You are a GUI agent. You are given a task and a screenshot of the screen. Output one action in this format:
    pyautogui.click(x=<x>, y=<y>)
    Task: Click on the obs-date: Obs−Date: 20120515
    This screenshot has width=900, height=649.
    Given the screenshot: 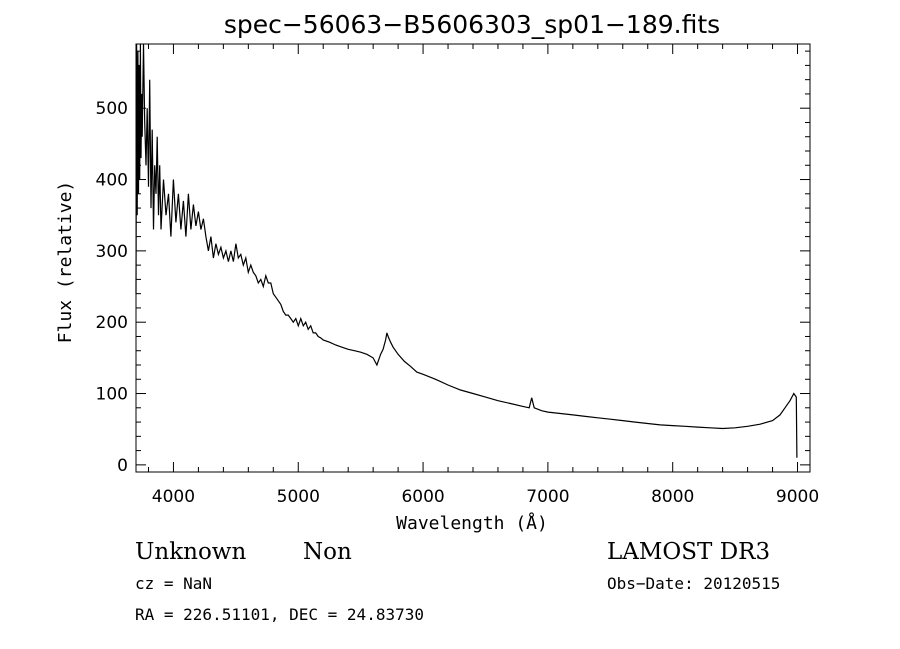 What is the action you would take?
    pyautogui.click(x=693, y=583)
    